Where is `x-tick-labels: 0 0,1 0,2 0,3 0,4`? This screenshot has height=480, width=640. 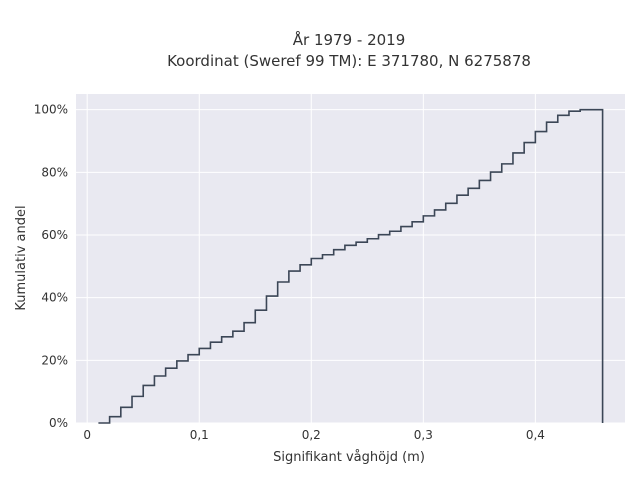 x-tick-labels: 0 0,1 0,2 0,3 0,4 is located at coordinates (314, 435).